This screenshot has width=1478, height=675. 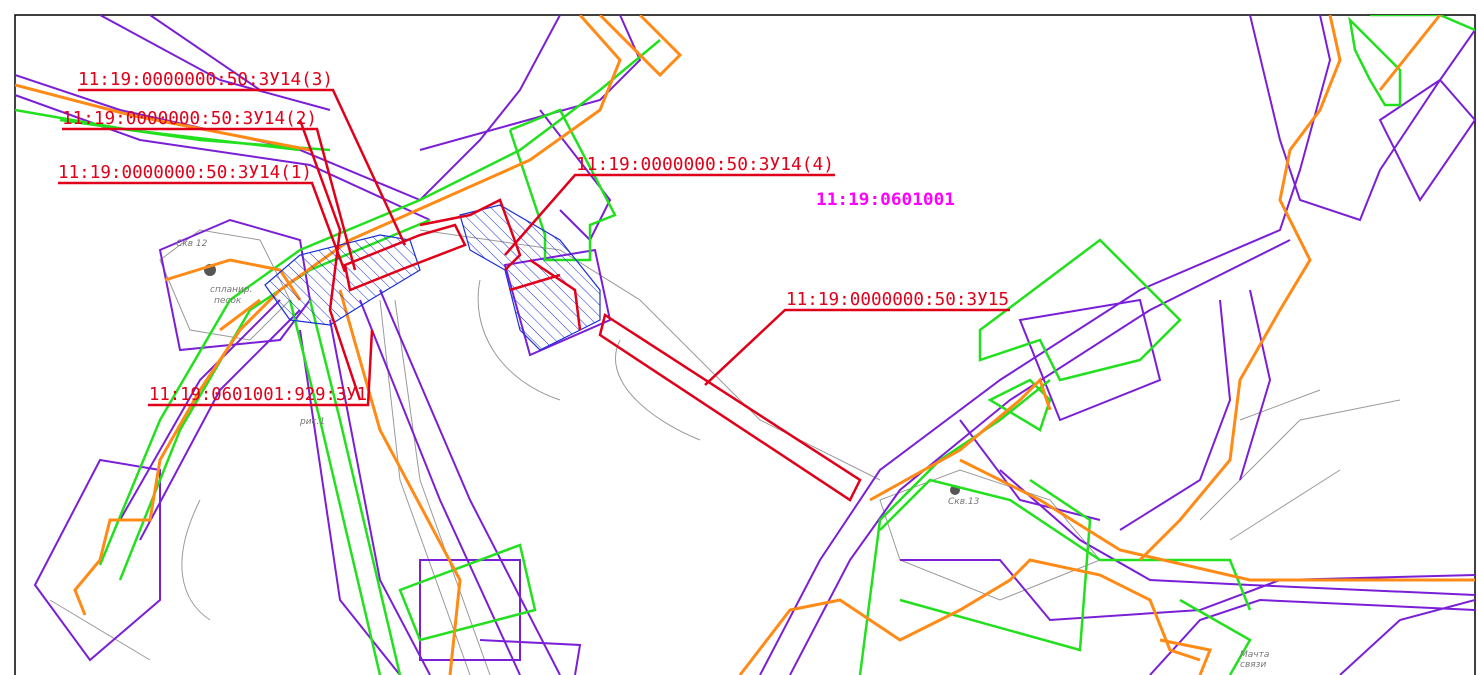 What do you see at coordinates (964, 502) in the screenshot?
I see `note: Скв.13` at bounding box center [964, 502].